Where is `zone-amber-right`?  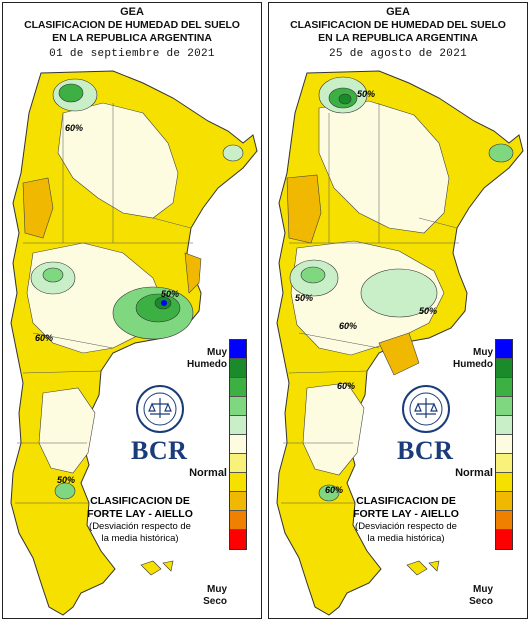
zone-amber-right is located at coordinates (304, 209).